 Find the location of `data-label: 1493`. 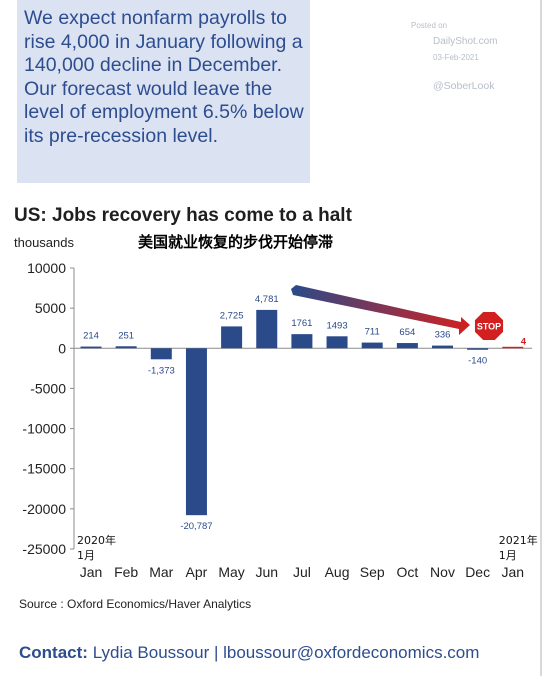

data-label: 1493 is located at coordinates (336, 325).